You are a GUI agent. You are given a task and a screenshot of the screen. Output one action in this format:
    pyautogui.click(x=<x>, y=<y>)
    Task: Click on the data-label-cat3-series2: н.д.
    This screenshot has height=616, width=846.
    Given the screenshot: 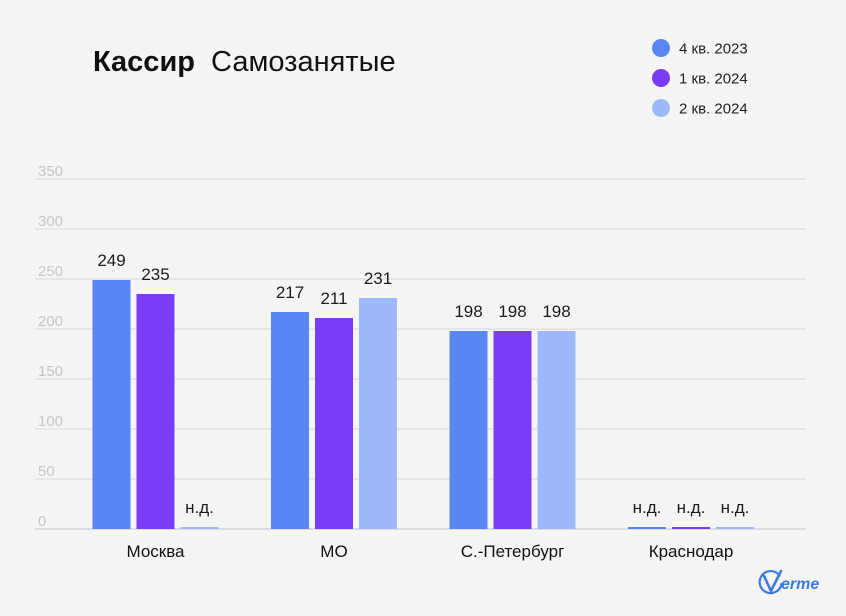 What is the action you would take?
    pyautogui.click(x=735, y=507)
    